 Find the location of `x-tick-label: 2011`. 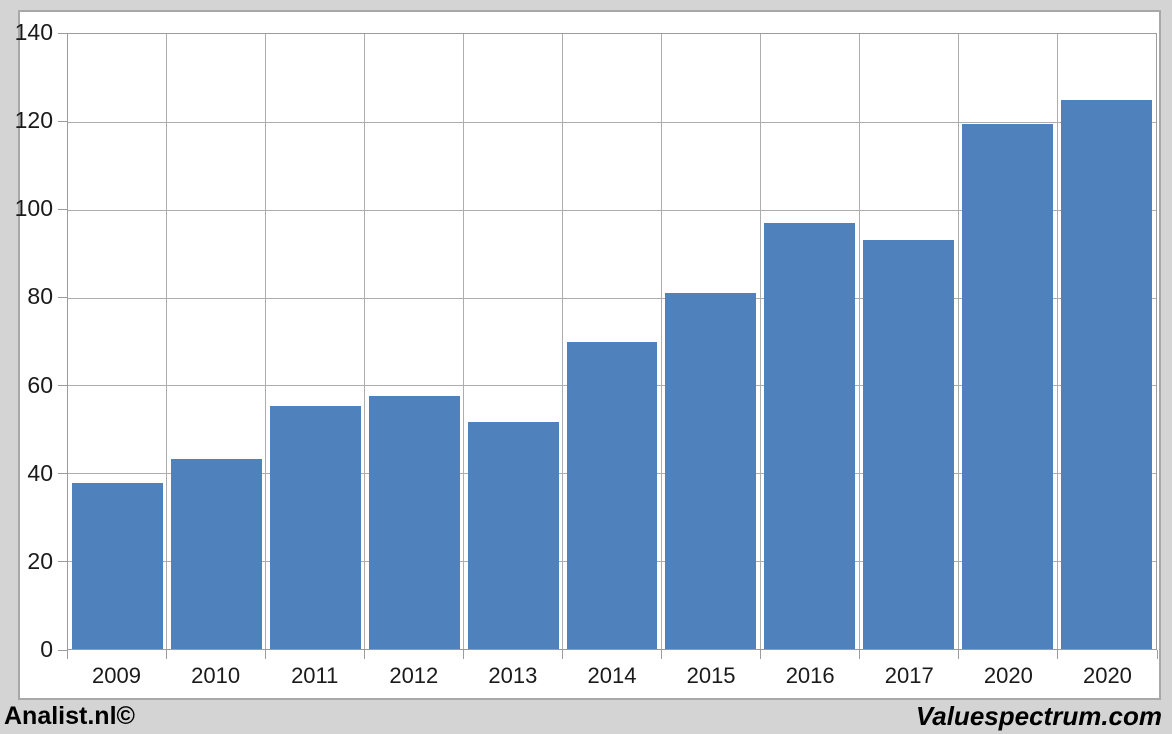

x-tick-label: 2011 is located at coordinates (315, 675).